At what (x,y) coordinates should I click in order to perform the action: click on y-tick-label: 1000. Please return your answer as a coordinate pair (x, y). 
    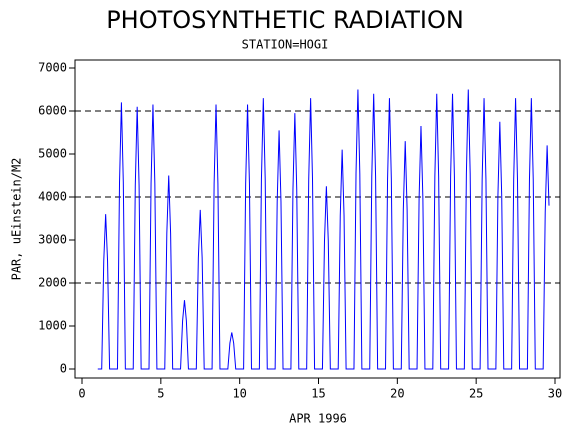
    Looking at the image, I should click on (52, 326).